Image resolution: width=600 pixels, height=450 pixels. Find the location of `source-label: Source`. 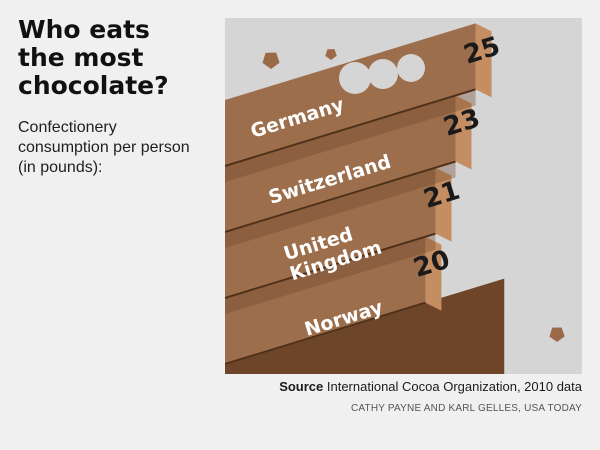

source-label: Source is located at coordinates (301, 386).